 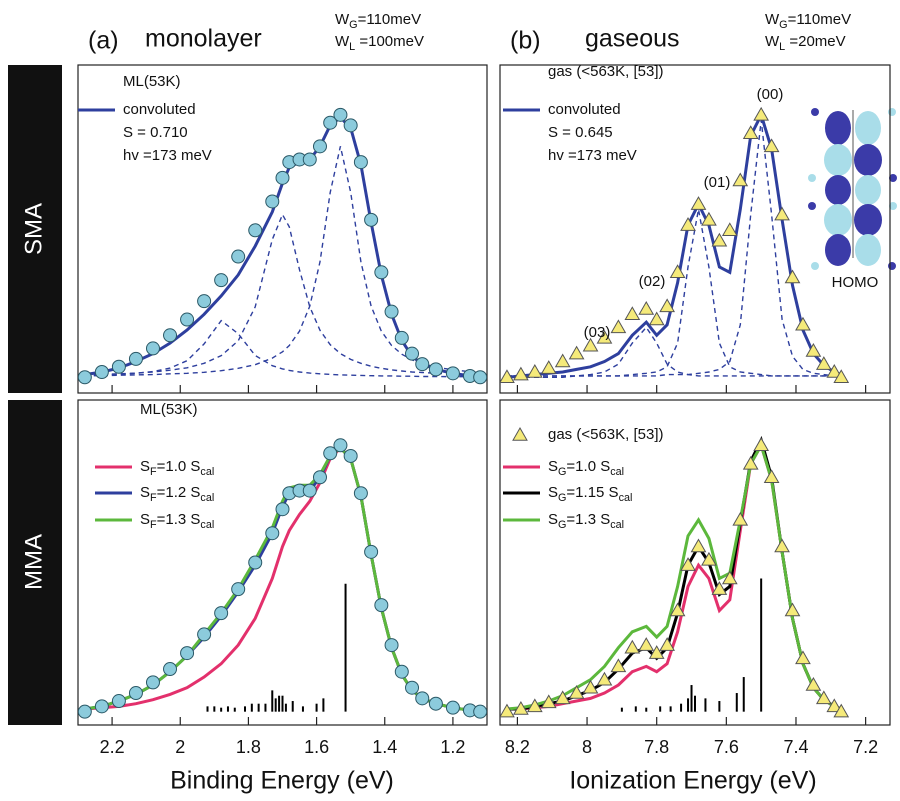 I want to click on x-tick-label: 1.4, so click(x=384, y=747).